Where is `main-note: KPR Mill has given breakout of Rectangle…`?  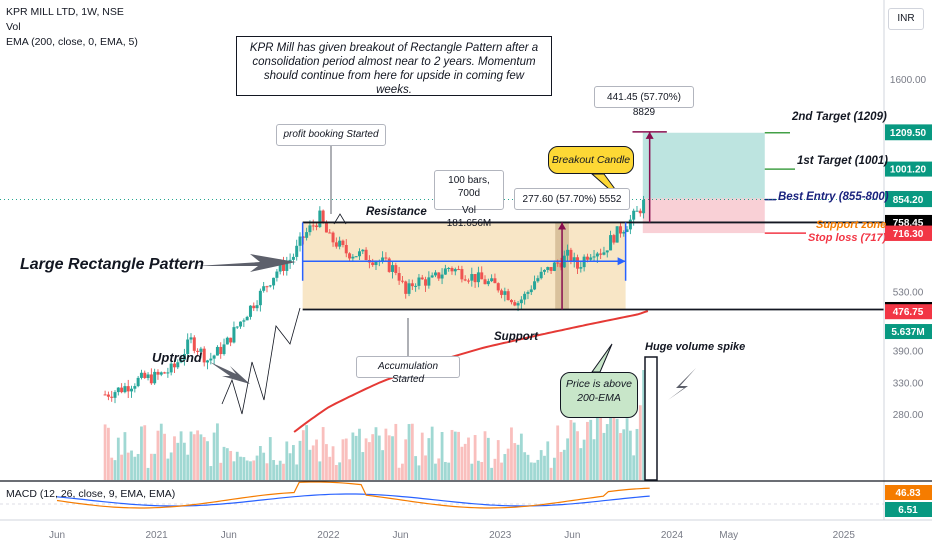
main-note: KPR Mill has given breakout of Rectangle… is located at coordinates (394, 66).